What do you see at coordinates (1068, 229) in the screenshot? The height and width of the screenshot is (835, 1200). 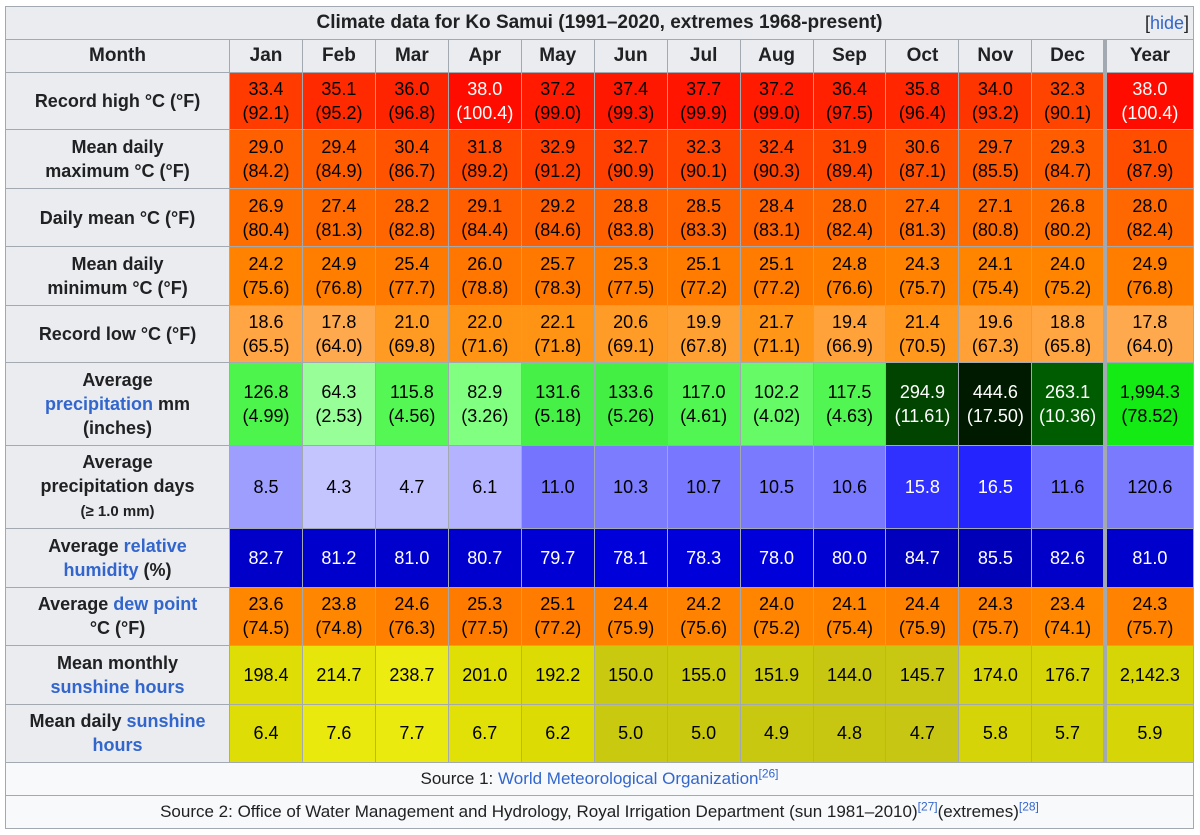 I see `cell-secondary-value: (80.2)` at bounding box center [1068, 229].